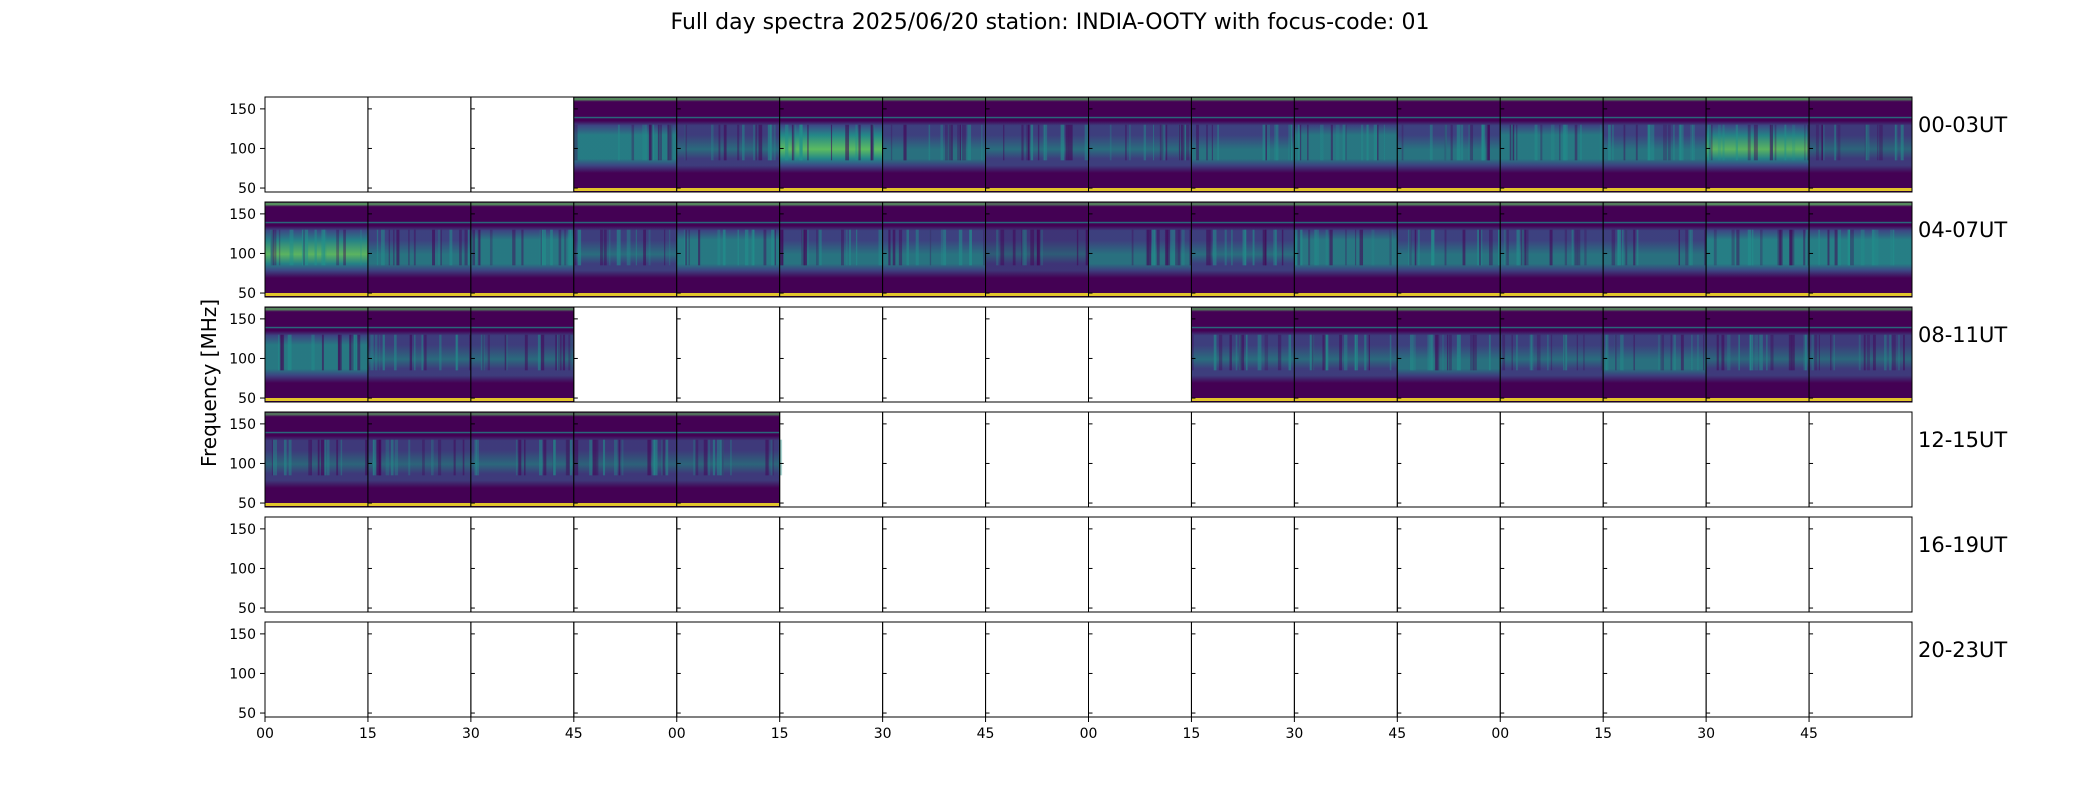  Describe the element at coordinates (1089, 734) in the screenshot. I see `x-tick-label: 00` at that location.